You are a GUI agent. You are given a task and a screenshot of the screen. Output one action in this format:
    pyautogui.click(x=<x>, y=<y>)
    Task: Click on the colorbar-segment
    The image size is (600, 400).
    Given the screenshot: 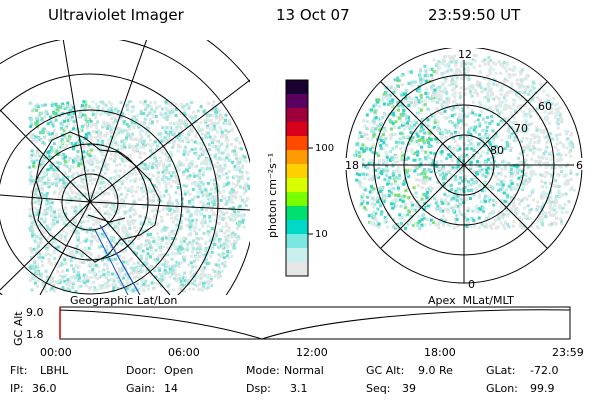 What is the action you would take?
    pyautogui.click(x=297, y=143)
    